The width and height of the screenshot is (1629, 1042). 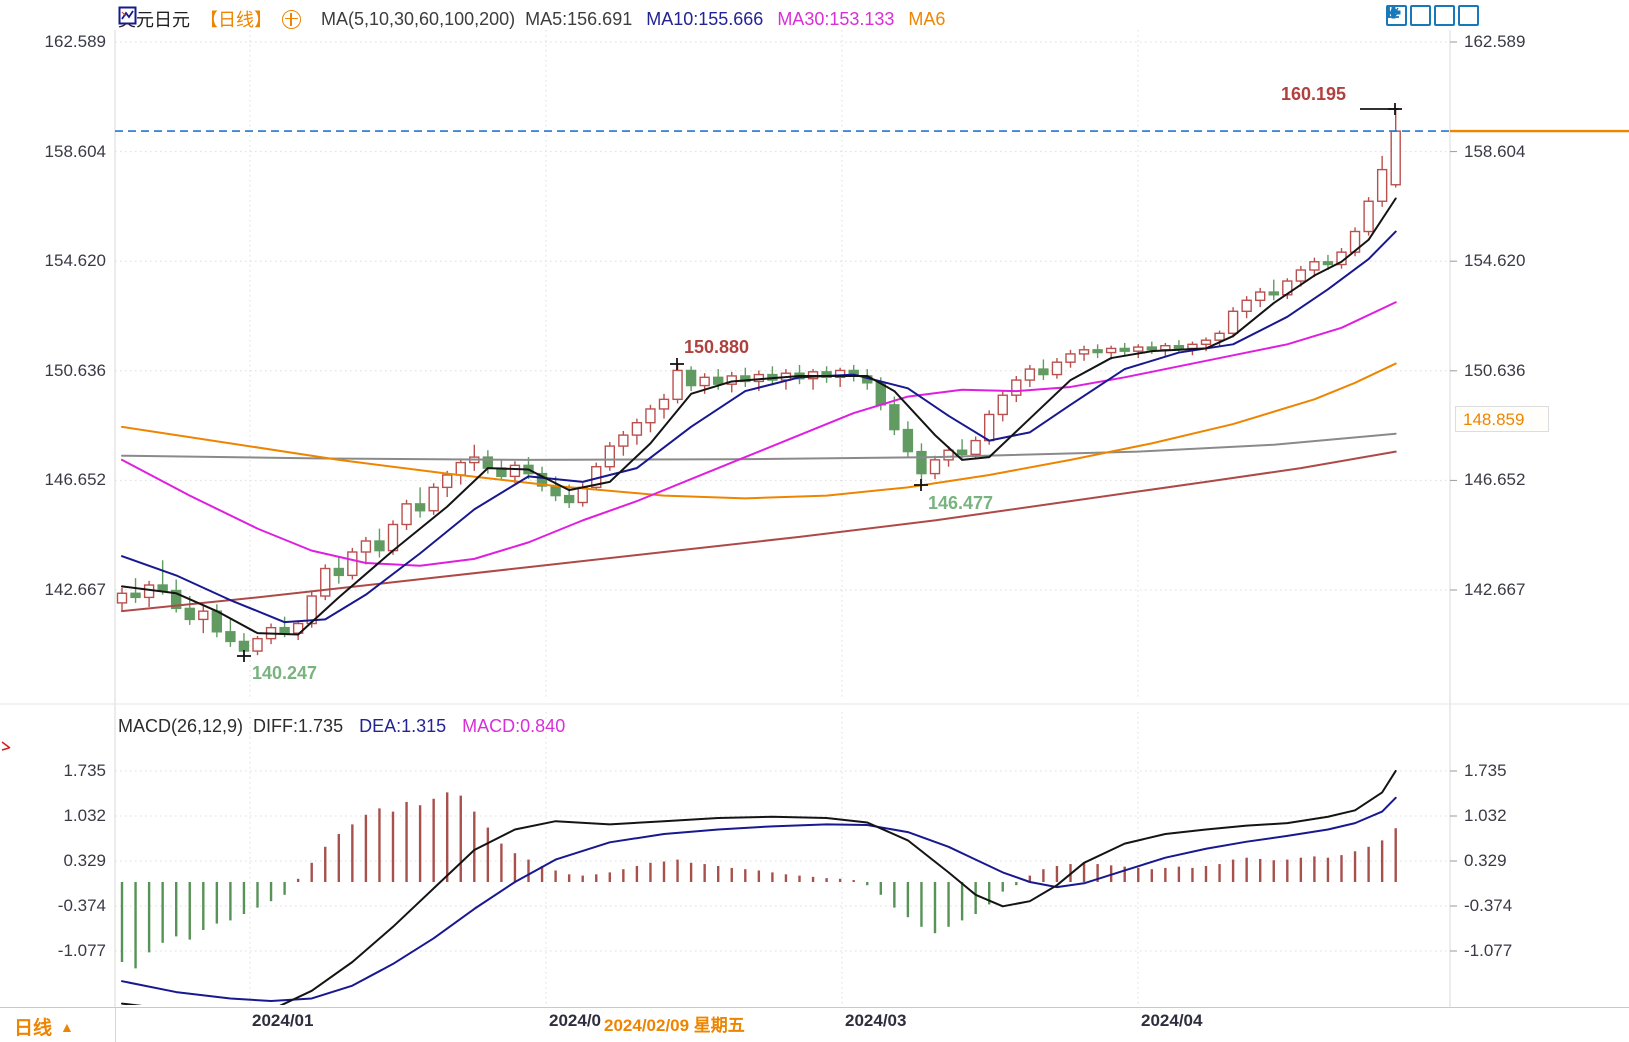 What do you see at coordinates (1495, 480) in the screenshot?
I see `y-axis-label-right: 146.652` at bounding box center [1495, 480].